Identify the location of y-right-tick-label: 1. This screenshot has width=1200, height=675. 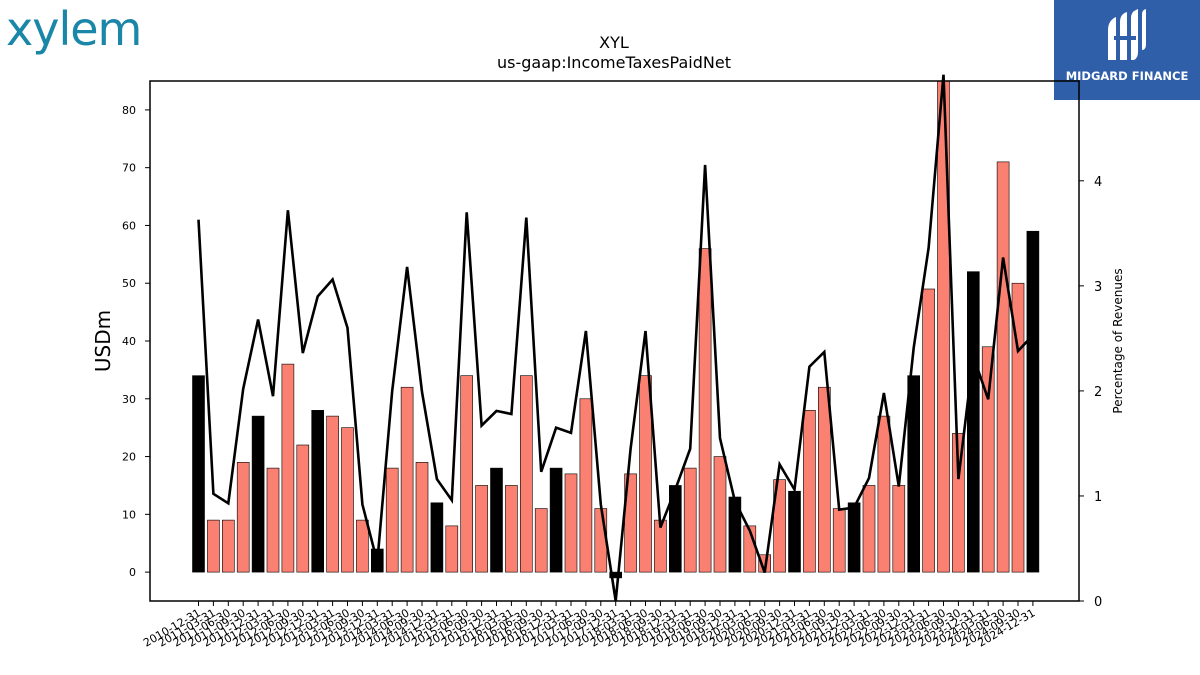
(1098, 497).